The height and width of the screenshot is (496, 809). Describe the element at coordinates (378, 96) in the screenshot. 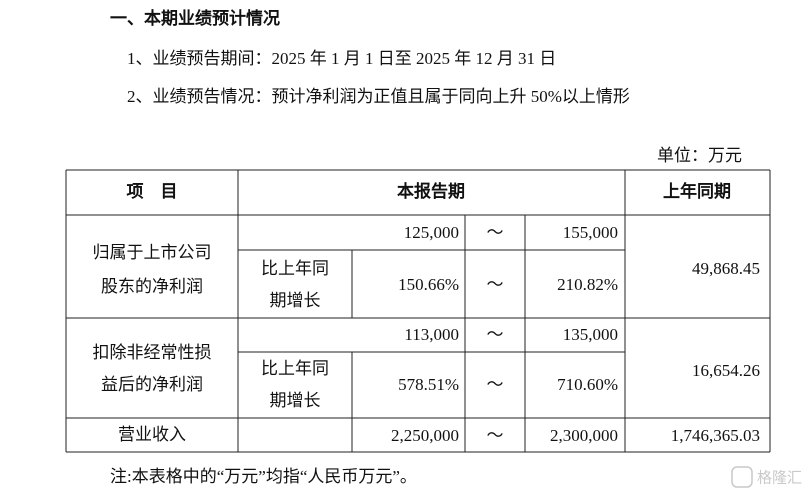

I see `paragraph: 2、业绩预告情况：预计净利润为正值且属于同向上升 50%以上情形` at that location.